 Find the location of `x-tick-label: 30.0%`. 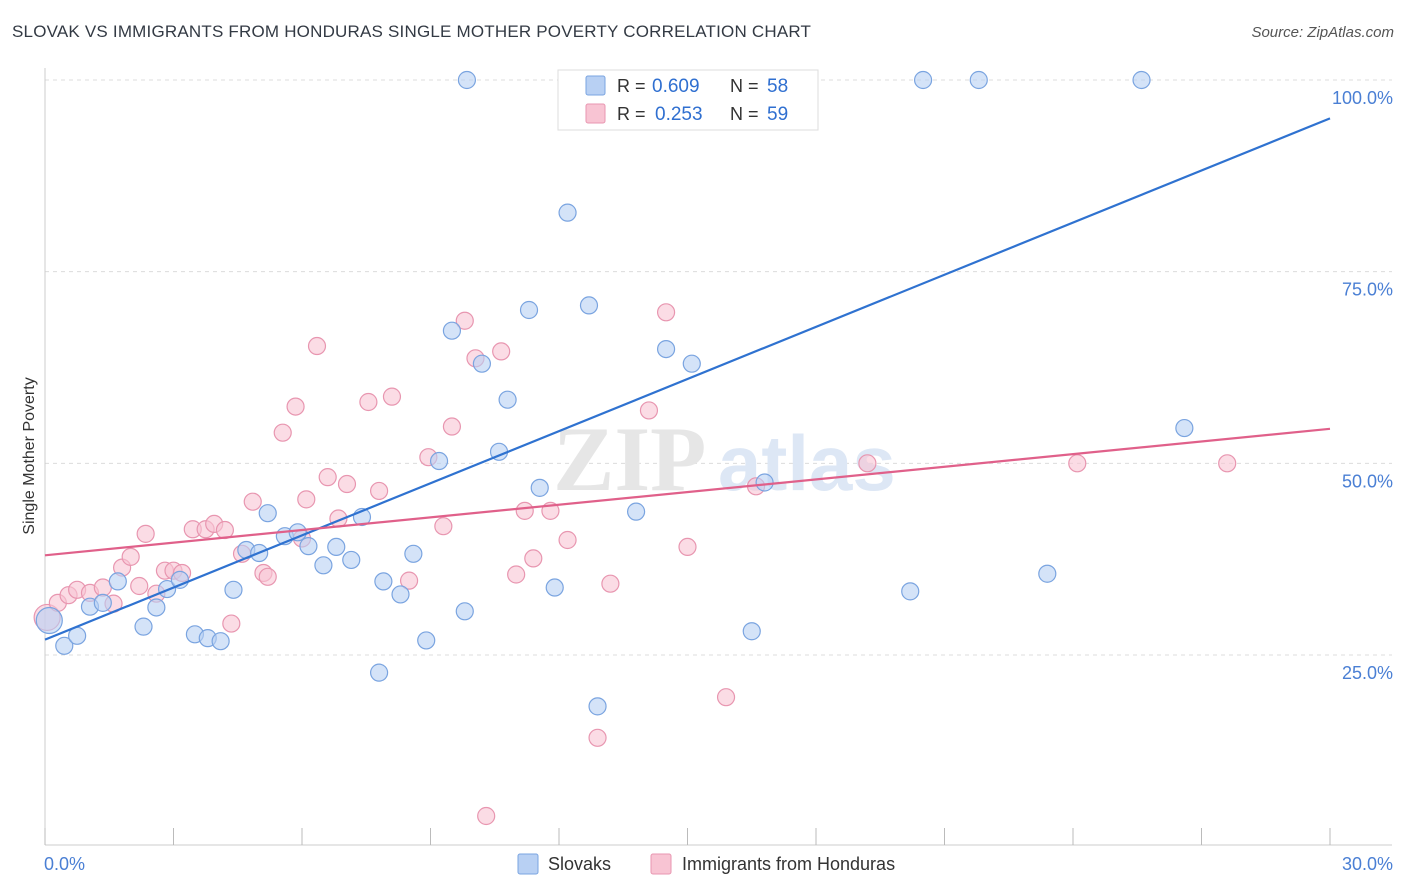

x-tick-label: 30.0% is located at coordinates (1367, 864).